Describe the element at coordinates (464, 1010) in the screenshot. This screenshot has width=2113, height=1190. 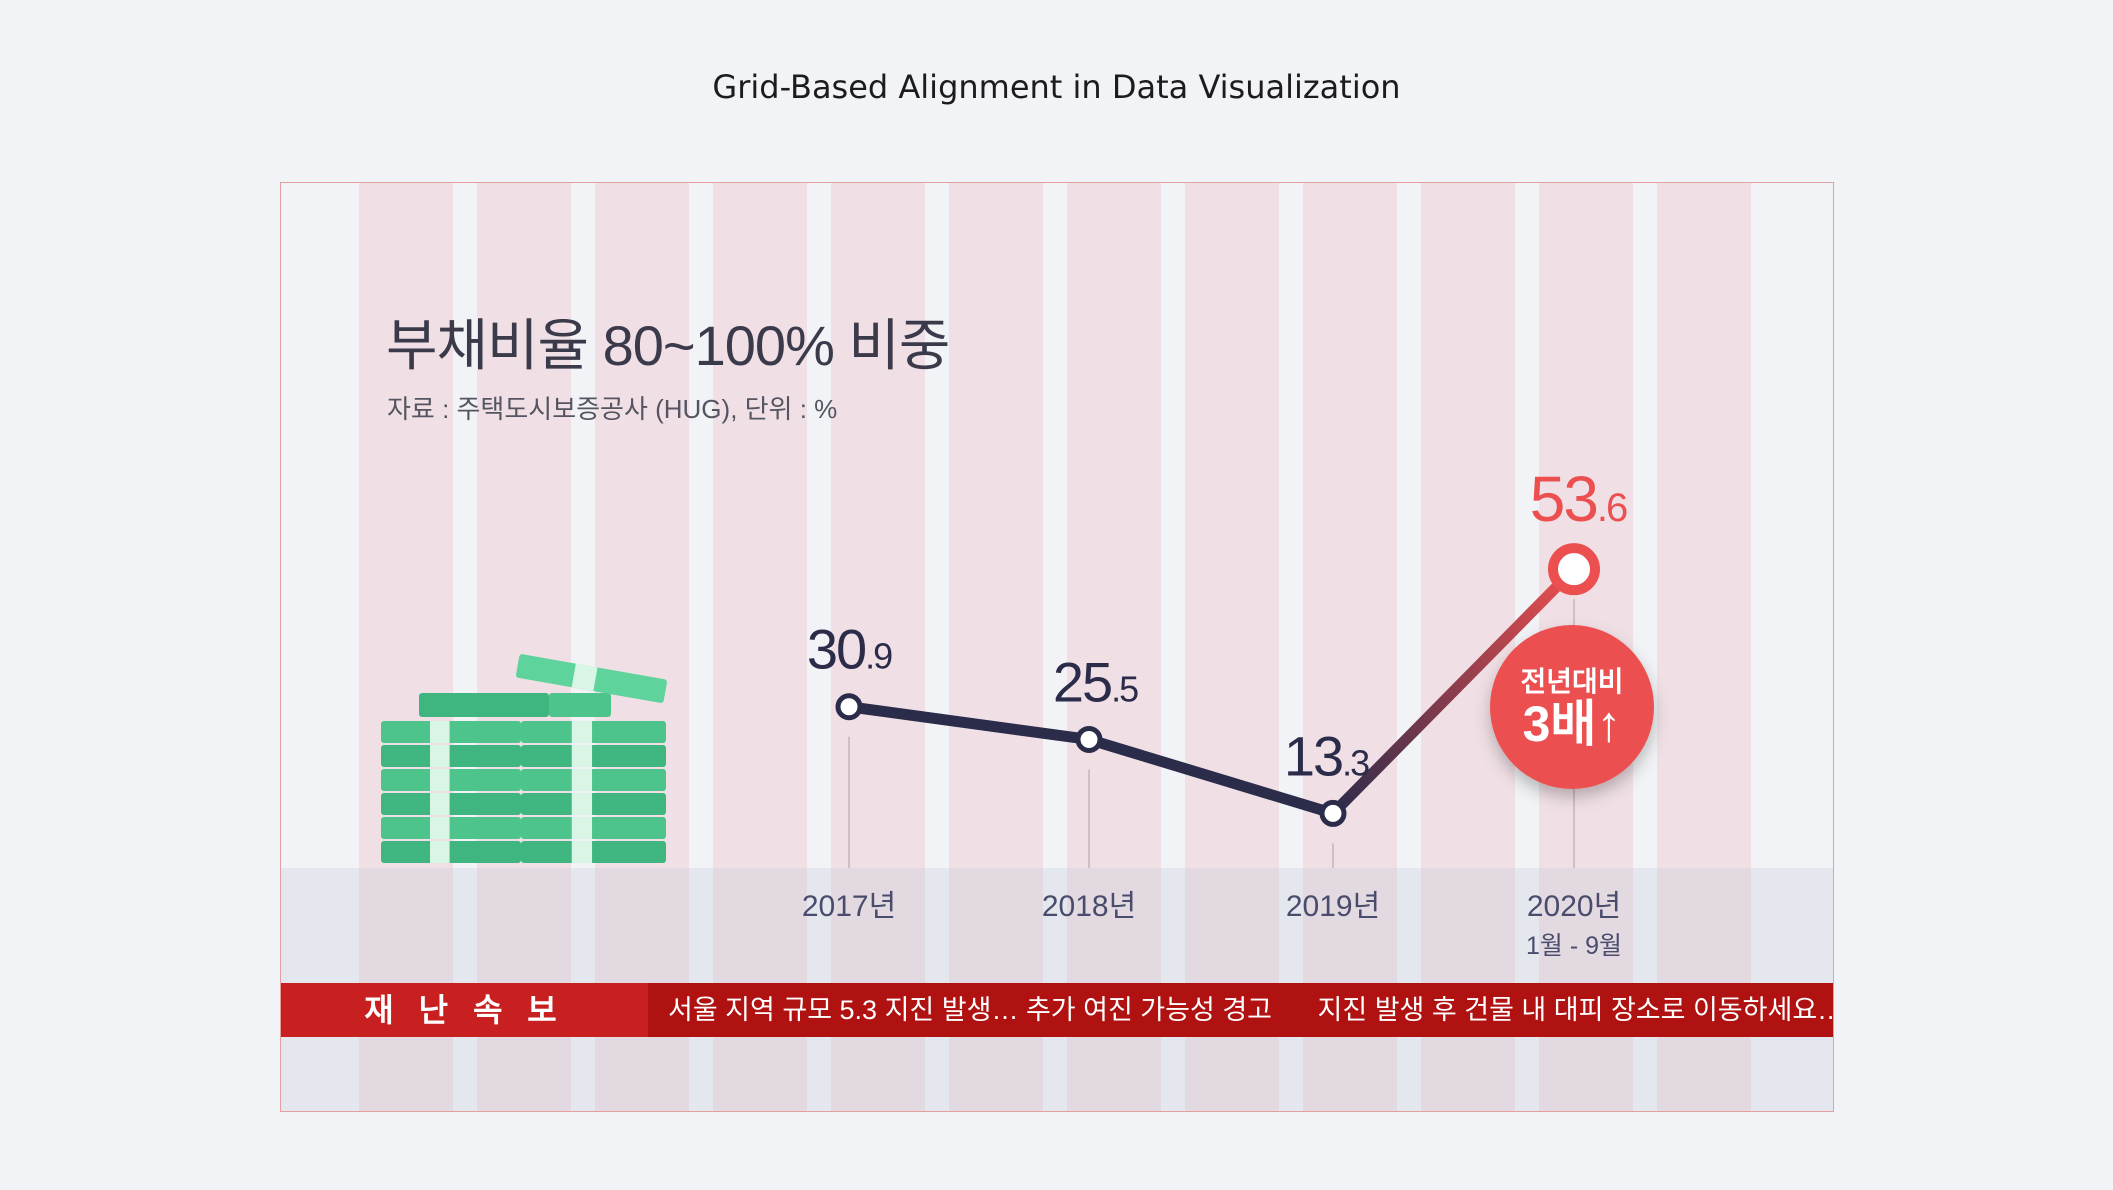
I see `ticker-label: 재 난 속 보` at that location.